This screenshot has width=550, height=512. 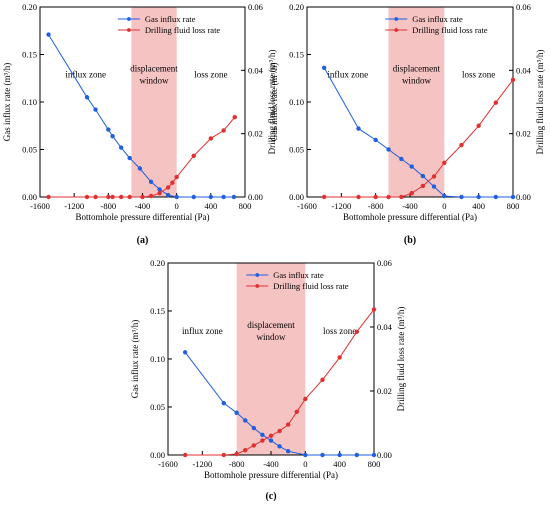 What do you see at coordinates (410, 240) in the screenshot?
I see `panel-label: (b)` at bounding box center [410, 240].